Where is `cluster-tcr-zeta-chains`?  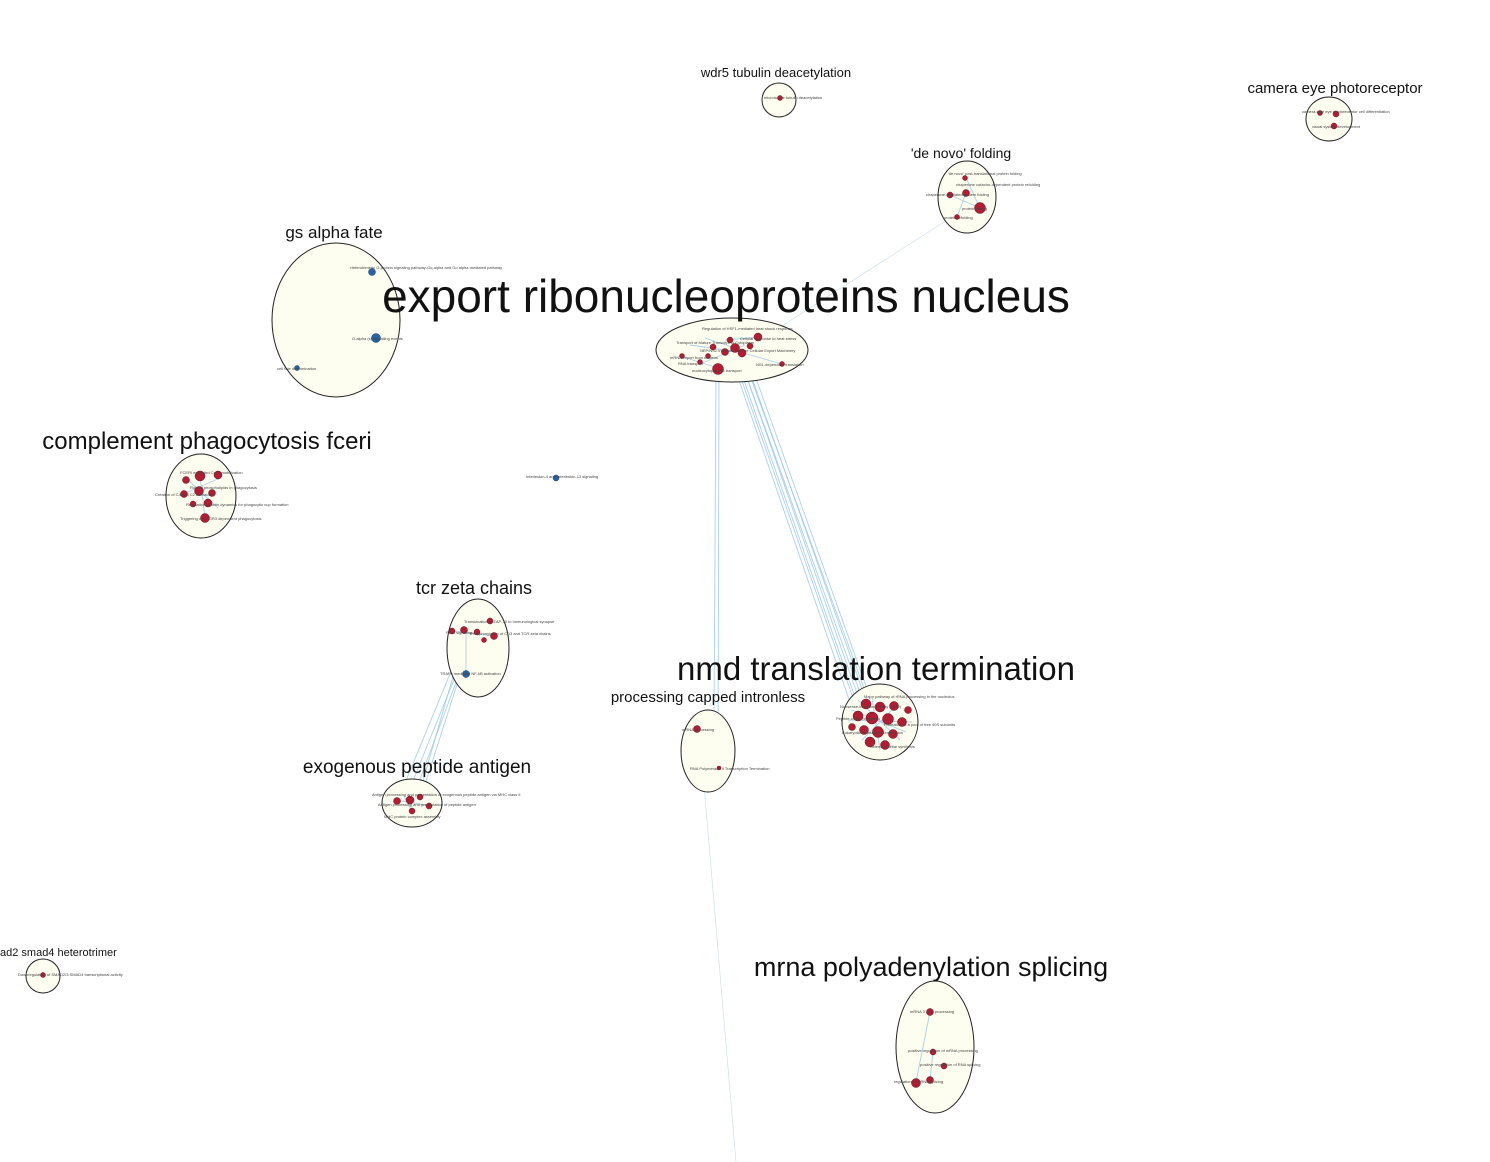 cluster-tcr-zeta-chains is located at coordinates (478, 648).